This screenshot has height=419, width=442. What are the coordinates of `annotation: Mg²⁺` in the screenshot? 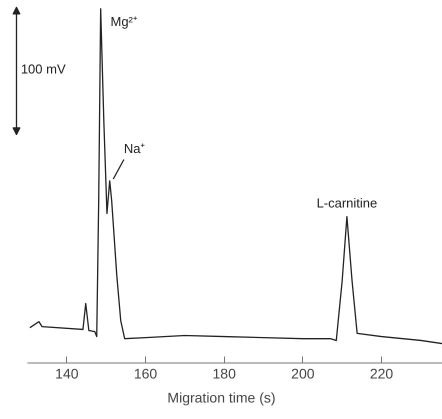 It's located at (123, 21).